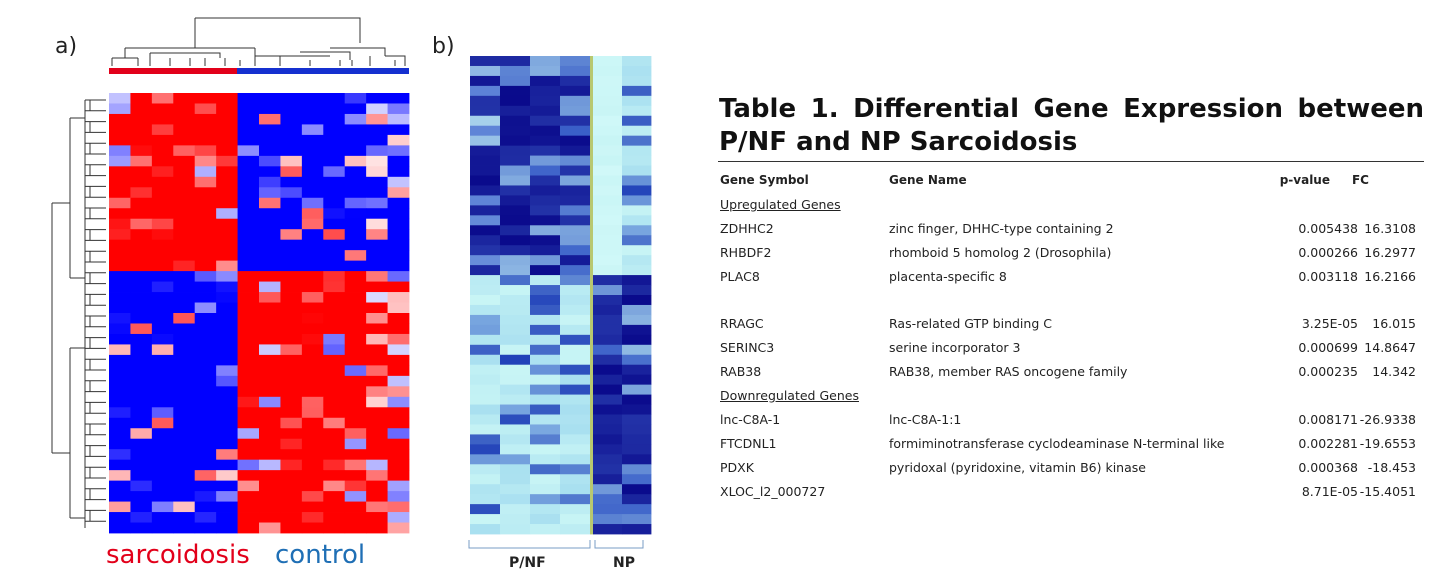 Image resolution: width=1445 pixels, height=575 pixels. I want to click on heatmap-b, so click(560, 302).